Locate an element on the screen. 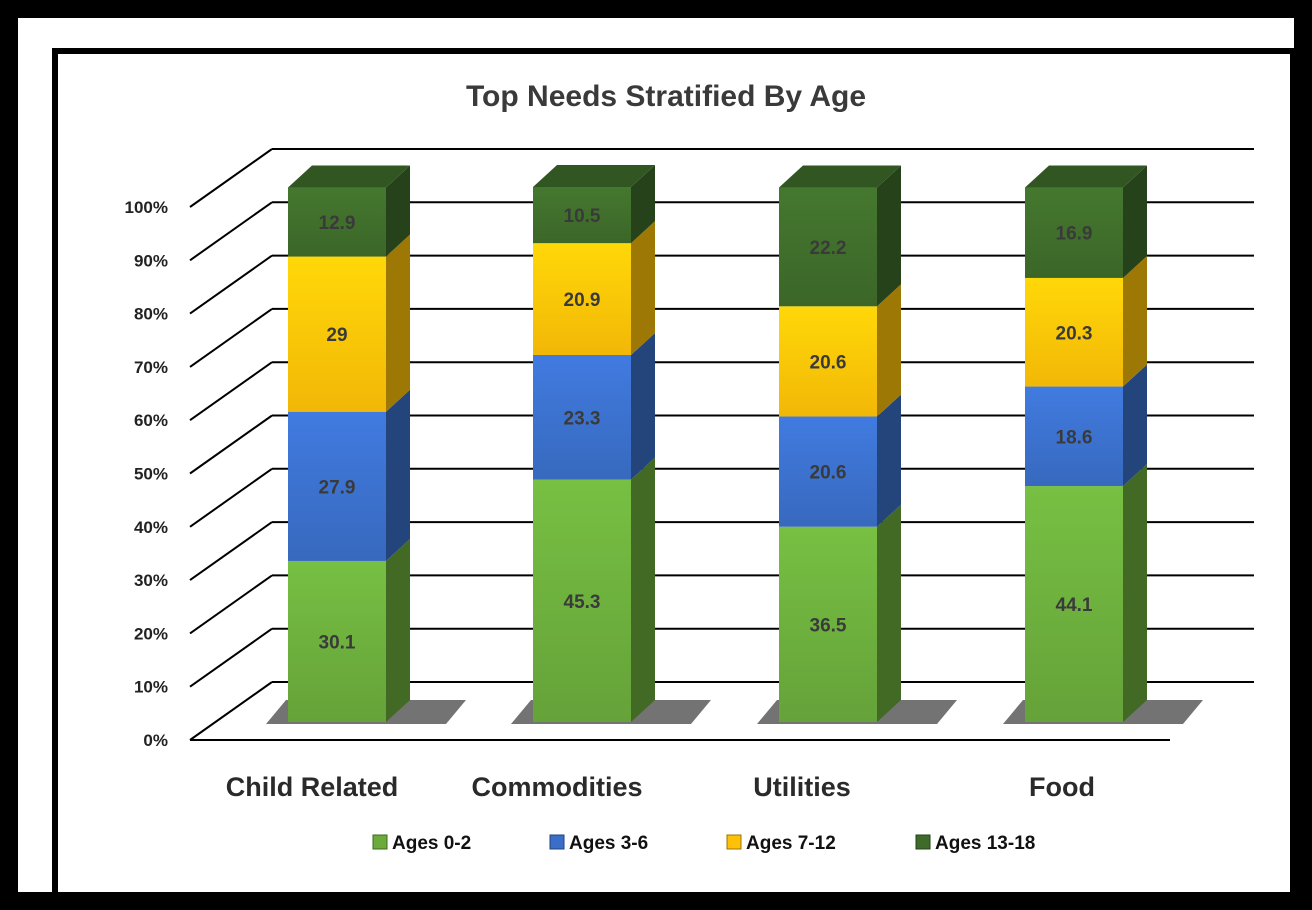  data-label: 22.2 is located at coordinates (828, 248).